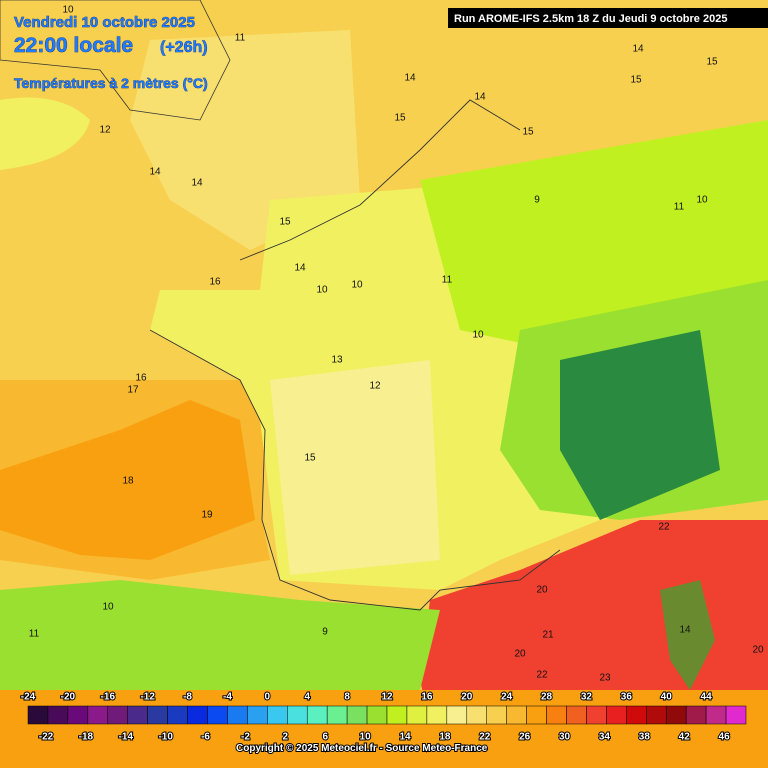 This screenshot has height=768, width=768. What do you see at coordinates (587, 697) in the screenshot?
I see `scale-top-label: 32` at bounding box center [587, 697].